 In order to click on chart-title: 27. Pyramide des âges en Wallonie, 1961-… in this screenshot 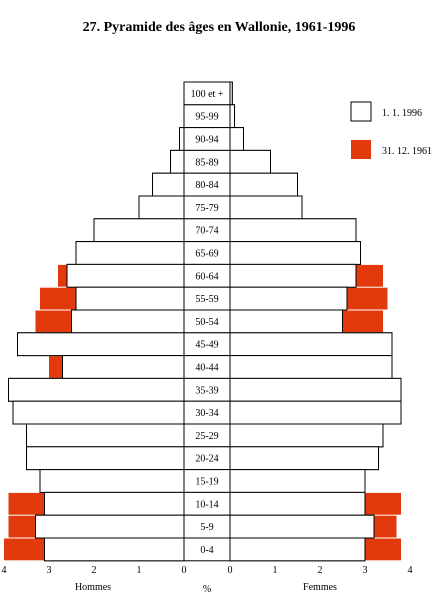, I will do `click(219, 27)`.